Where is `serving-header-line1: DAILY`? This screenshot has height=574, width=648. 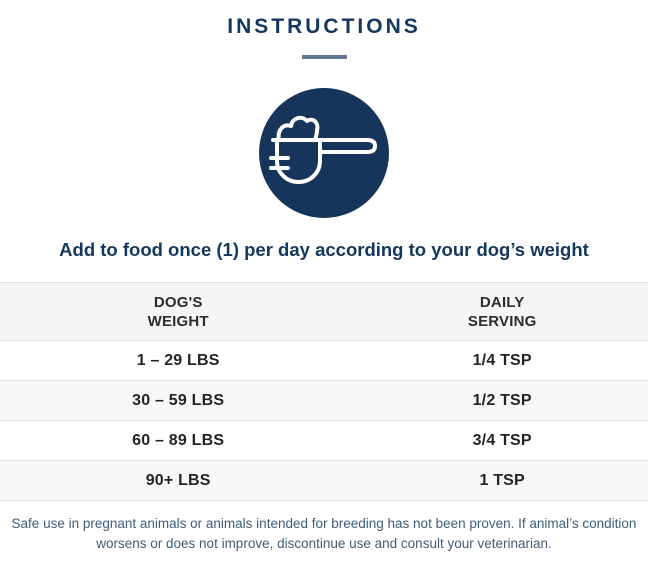
serving-header-line1: DAILY is located at coordinates (502, 302).